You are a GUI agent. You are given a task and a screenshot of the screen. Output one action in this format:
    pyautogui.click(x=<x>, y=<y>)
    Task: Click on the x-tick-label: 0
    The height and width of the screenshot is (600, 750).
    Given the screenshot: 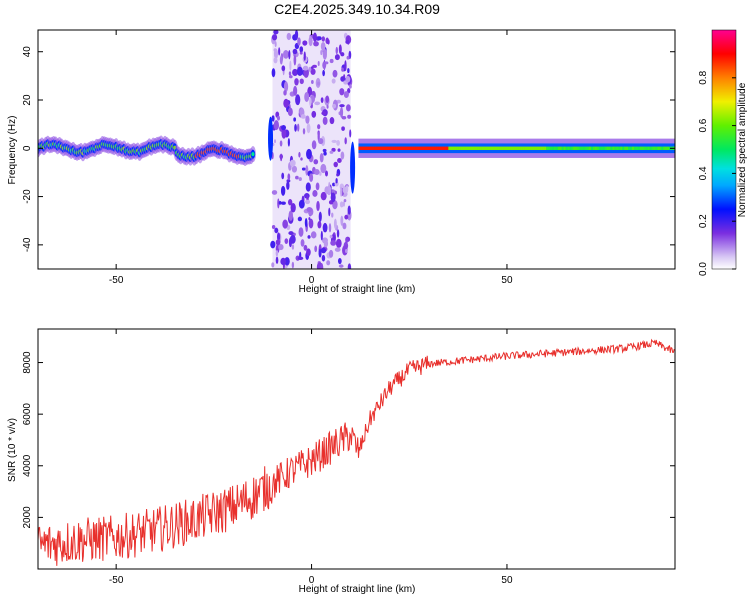 What is the action you would take?
    pyautogui.click(x=312, y=280)
    